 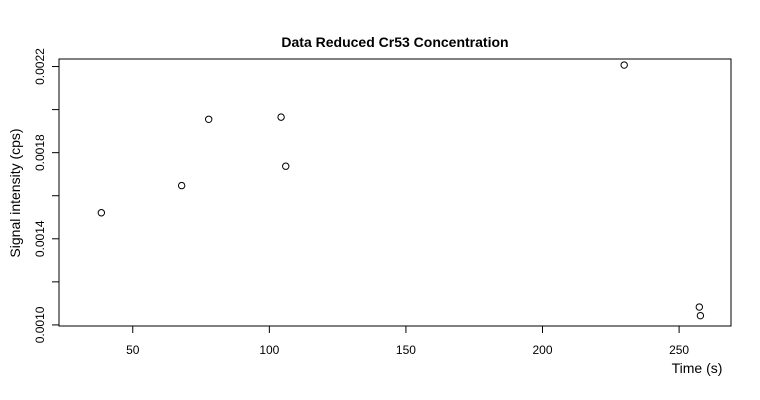 What do you see at coordinates (679, 350) in the screenshot?
I see `x-tick-label: 250` at bounding box center [679, 350].